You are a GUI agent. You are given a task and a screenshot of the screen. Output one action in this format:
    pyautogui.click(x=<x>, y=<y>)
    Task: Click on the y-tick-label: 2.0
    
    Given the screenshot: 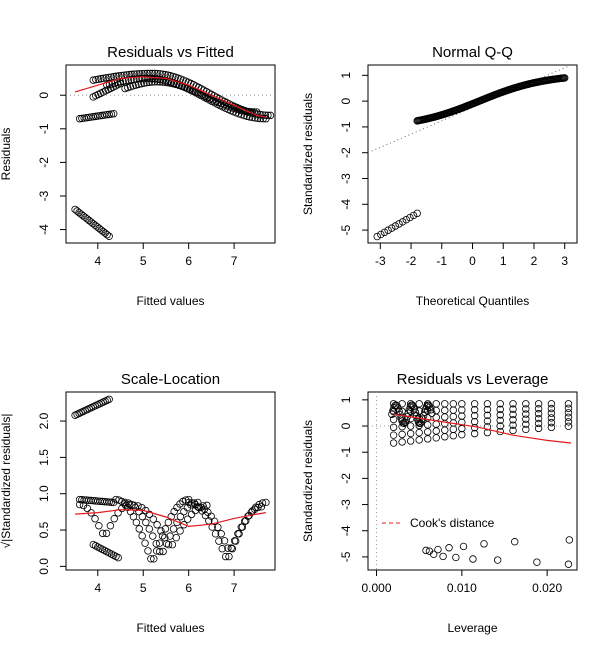 What is the action you would take?
    pyautogui.click(x=44, y=420)
    